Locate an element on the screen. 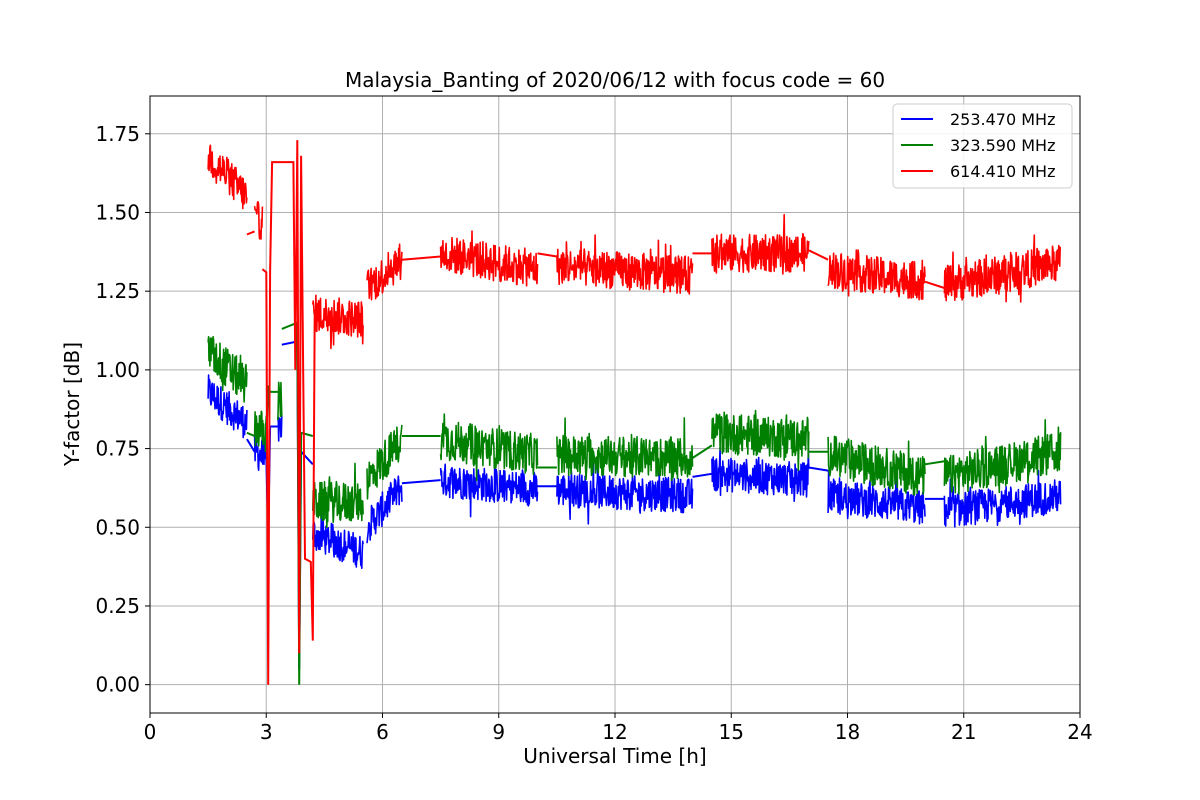 The height and width of the screenshot is (800, 1200). legend-label: 253.470 MHz is located at coordinates (1002, 119).